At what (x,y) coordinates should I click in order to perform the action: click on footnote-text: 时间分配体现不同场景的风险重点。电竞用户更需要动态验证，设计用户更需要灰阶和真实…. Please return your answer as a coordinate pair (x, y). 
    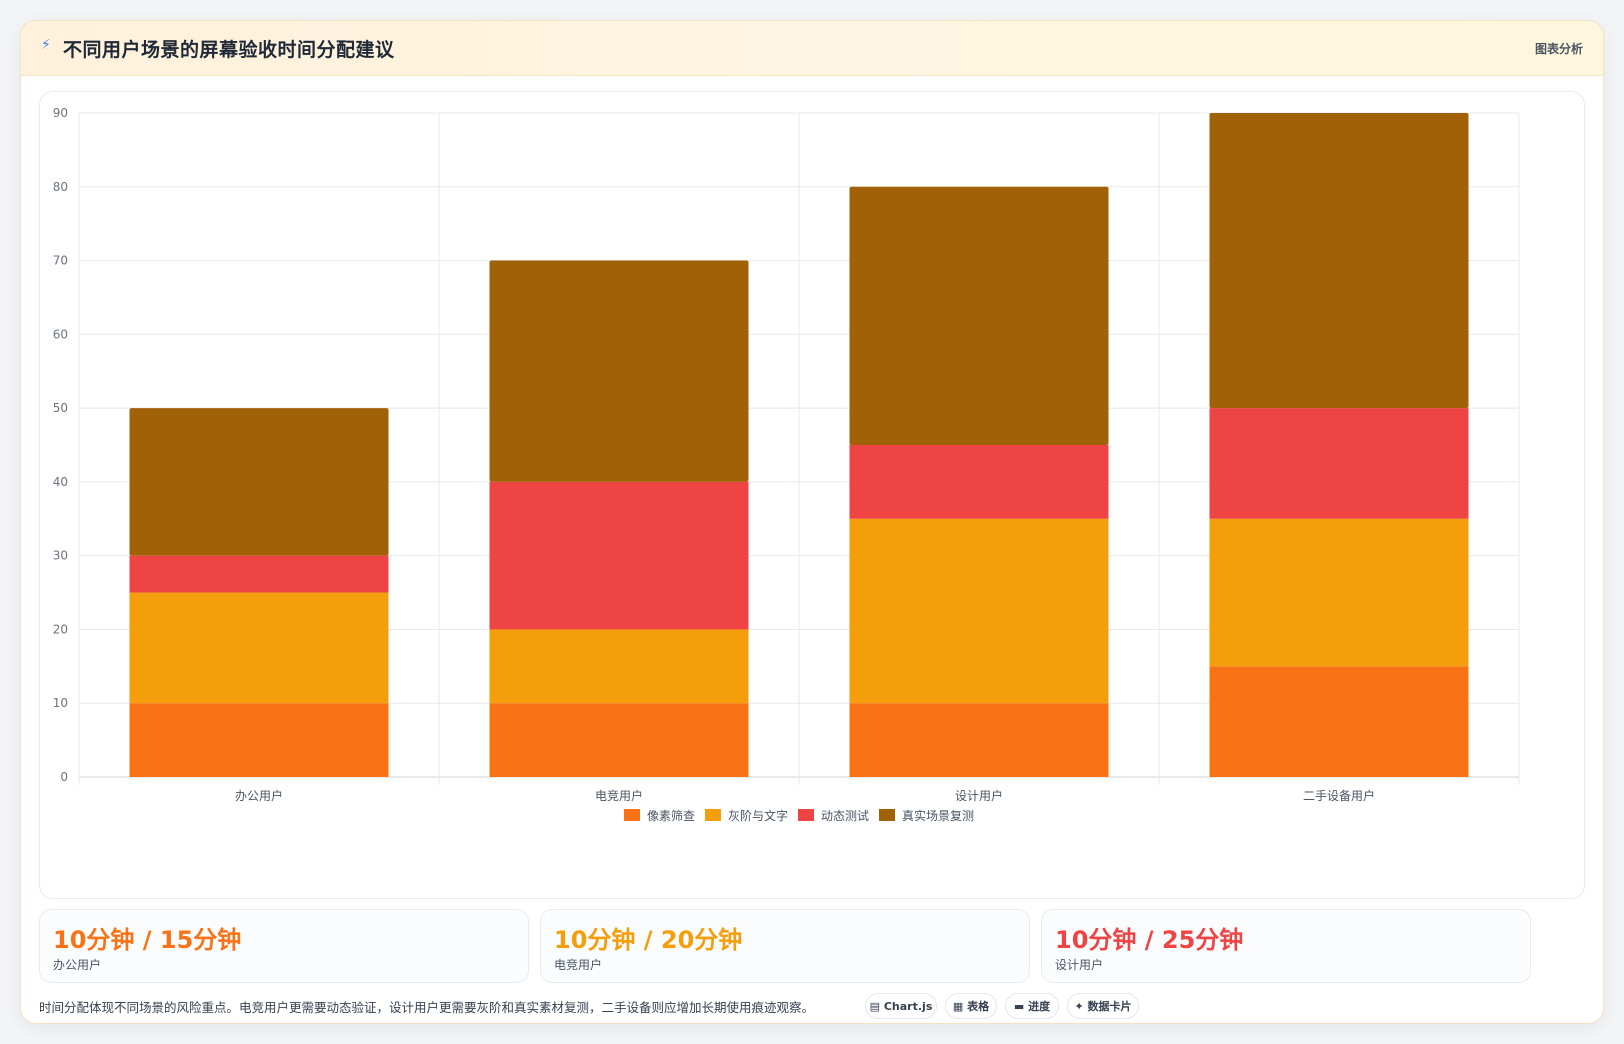
    Looking at the image, I should click on (427, 1007).